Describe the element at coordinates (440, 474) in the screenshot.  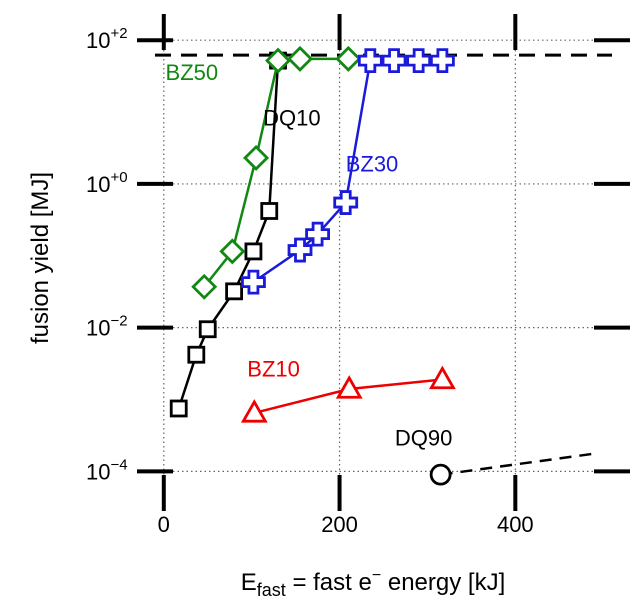
I see `dq90-point` at that location.